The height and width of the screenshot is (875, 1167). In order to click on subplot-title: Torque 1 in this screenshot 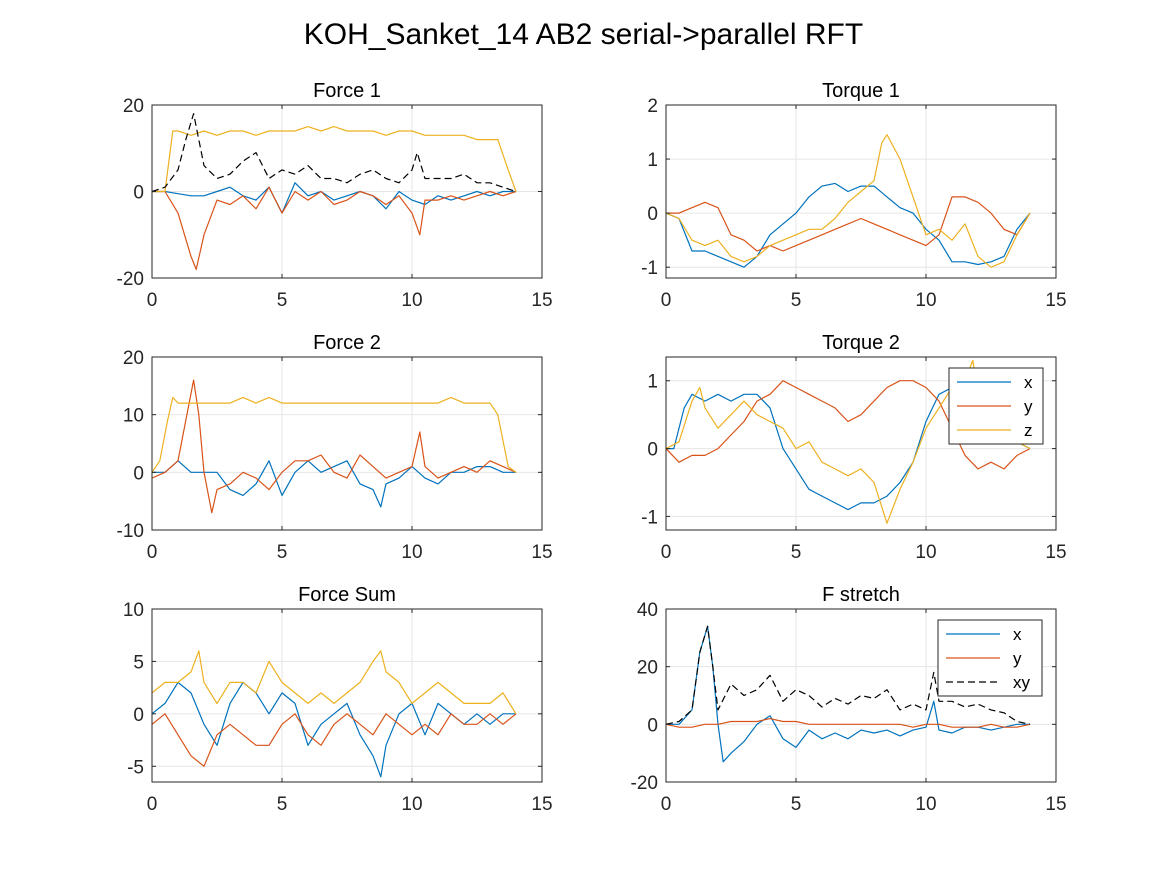, I will do `click(861, 91)`.